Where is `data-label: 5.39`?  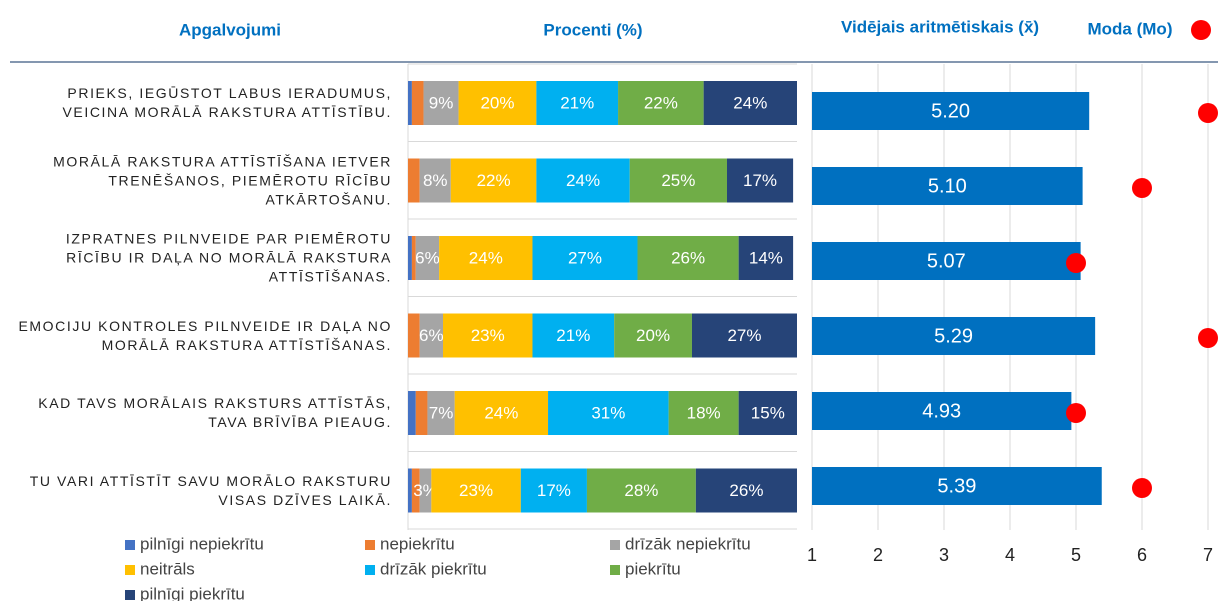
data-label: 5.39 is located at coordinates (956, 486).